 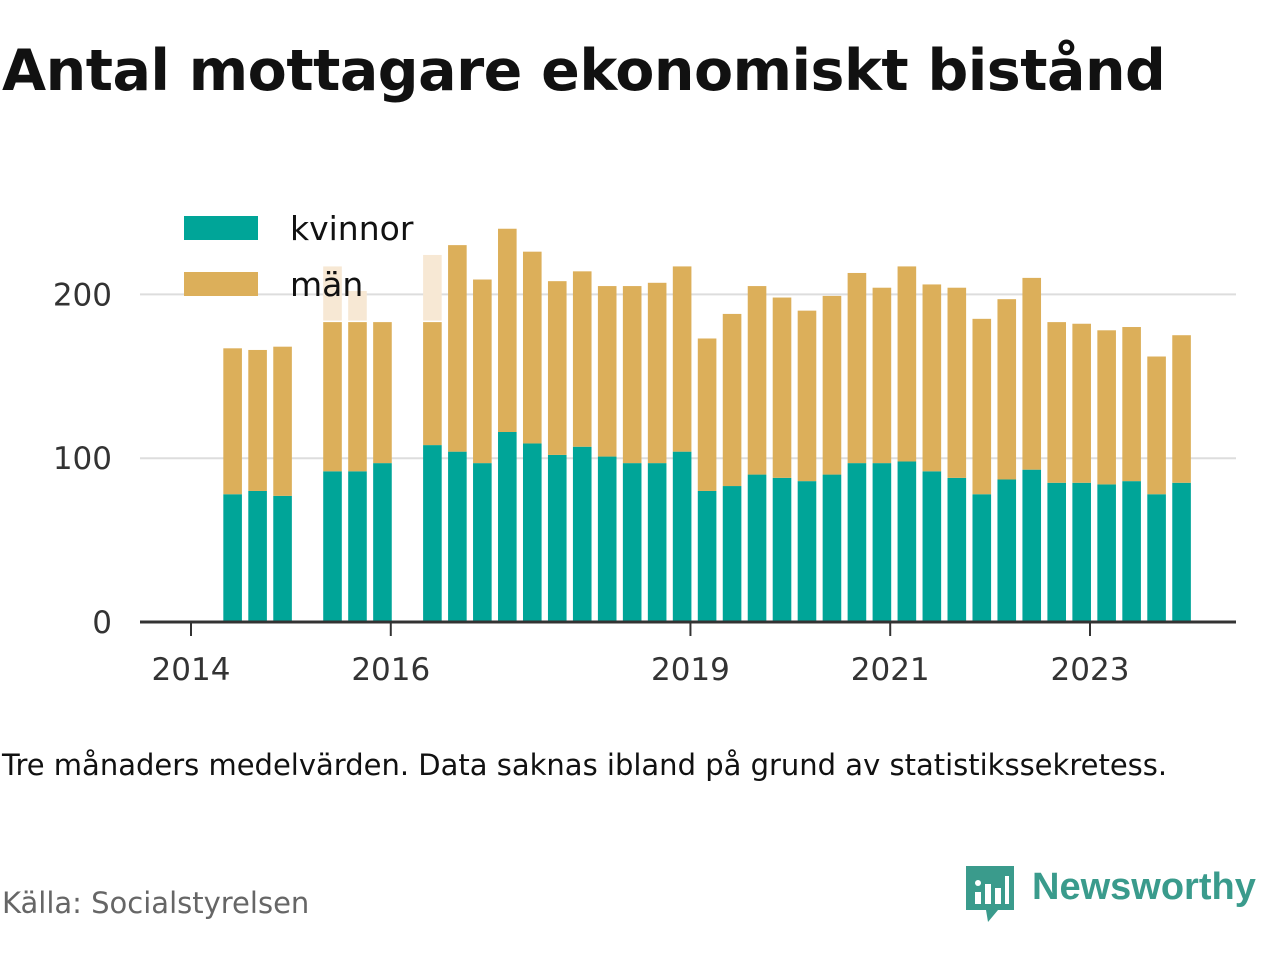 What do you see at coordinates (390, 670) in the screenshot?
I see `x-tick-label: 2016` at bounding box center [390, 670].